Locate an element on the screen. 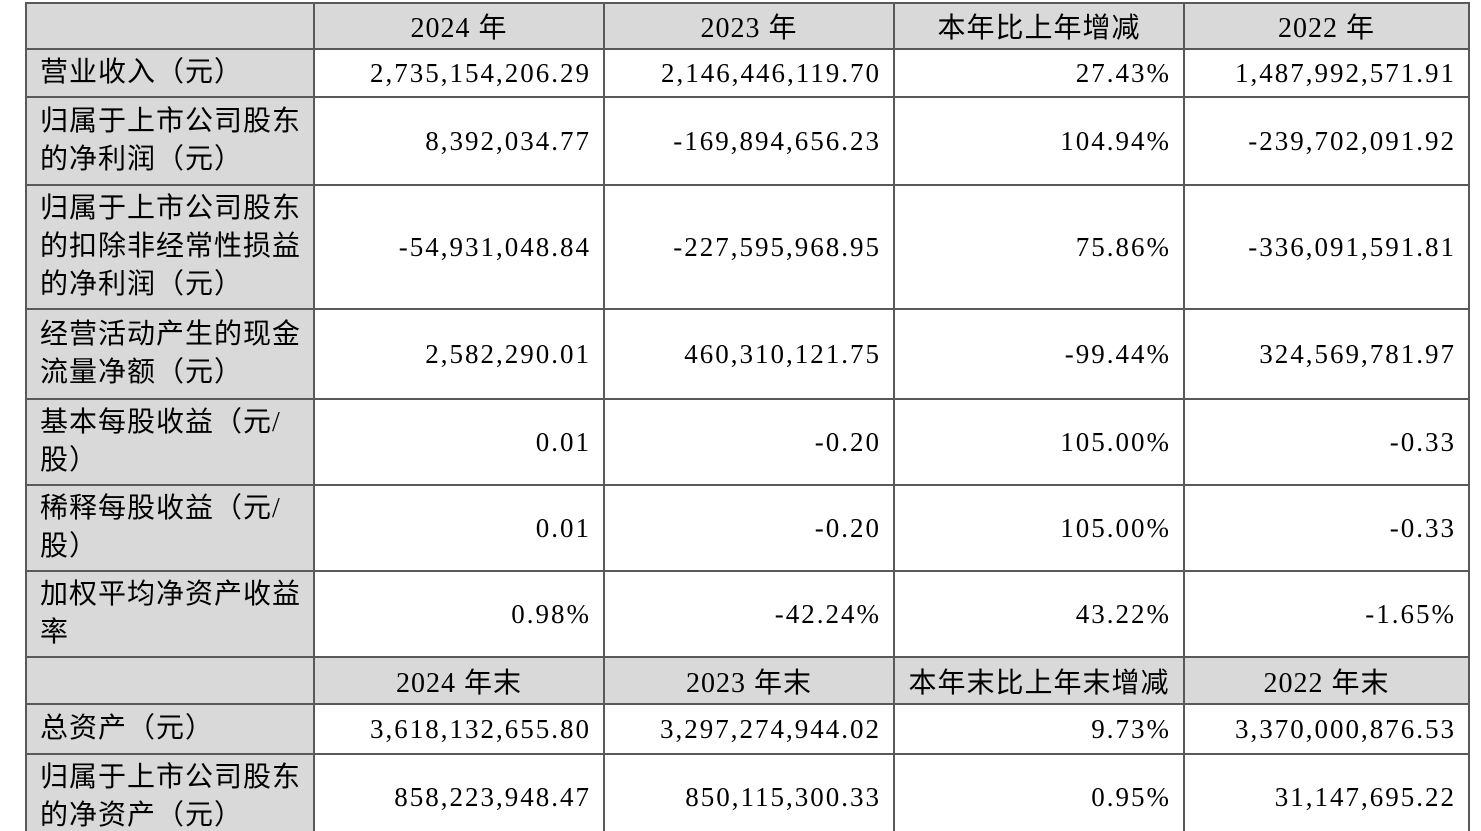 Image resolution: width=1481 pixels, height=831 pixels. value-2023: 850,115,300.33 is located at coordinates (749, 792).